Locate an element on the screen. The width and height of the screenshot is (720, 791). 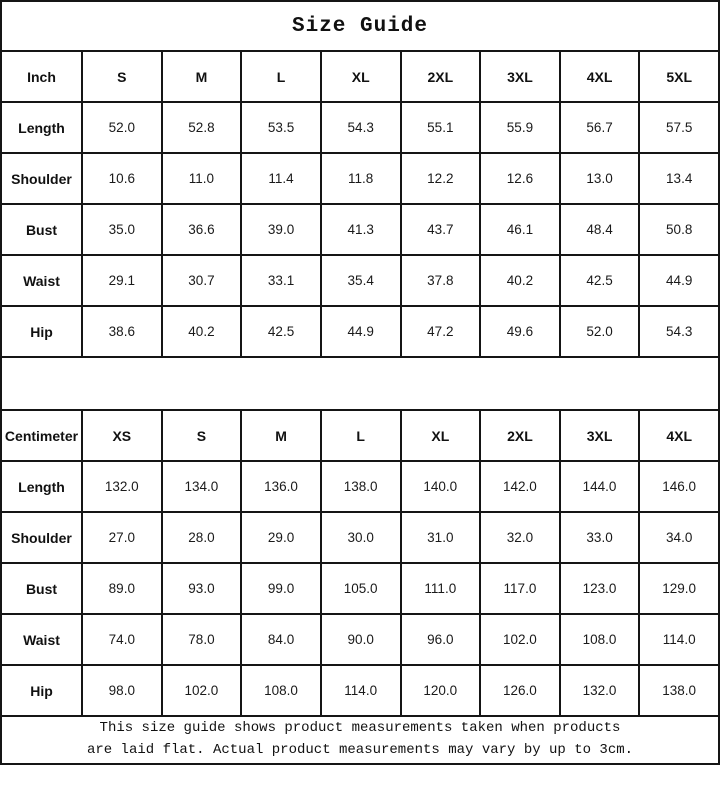
measurement-cell: 38.6 is located at coordinates (122, 331).